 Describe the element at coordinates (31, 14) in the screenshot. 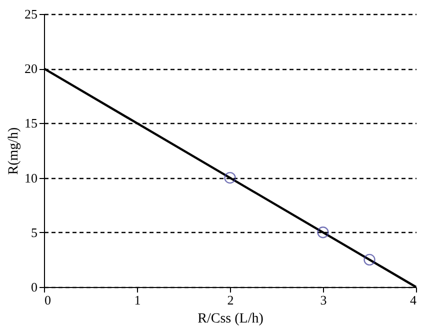

I see `y-tick-label: 25` at that location.